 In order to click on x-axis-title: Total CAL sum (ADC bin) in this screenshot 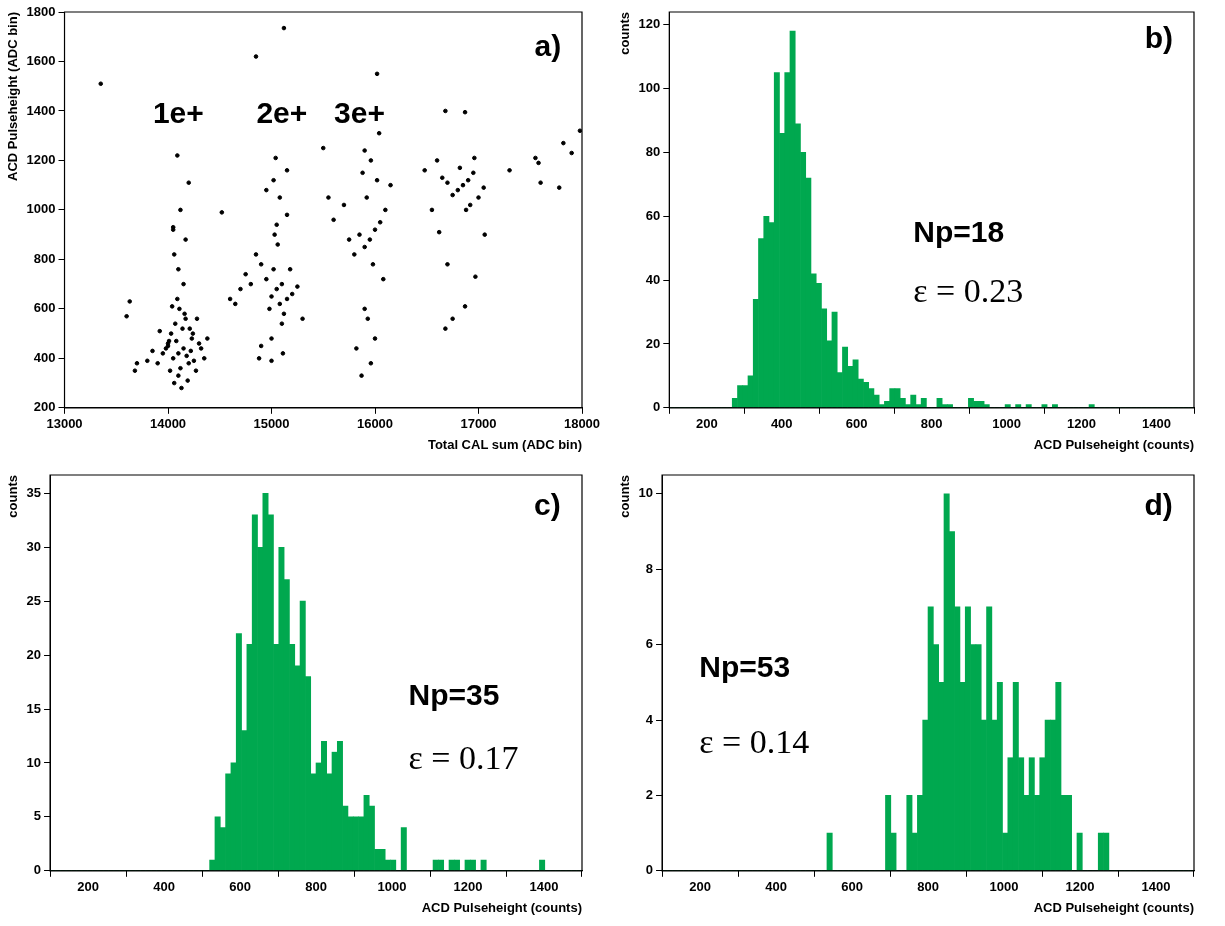, I will do `click(504, 444)`.